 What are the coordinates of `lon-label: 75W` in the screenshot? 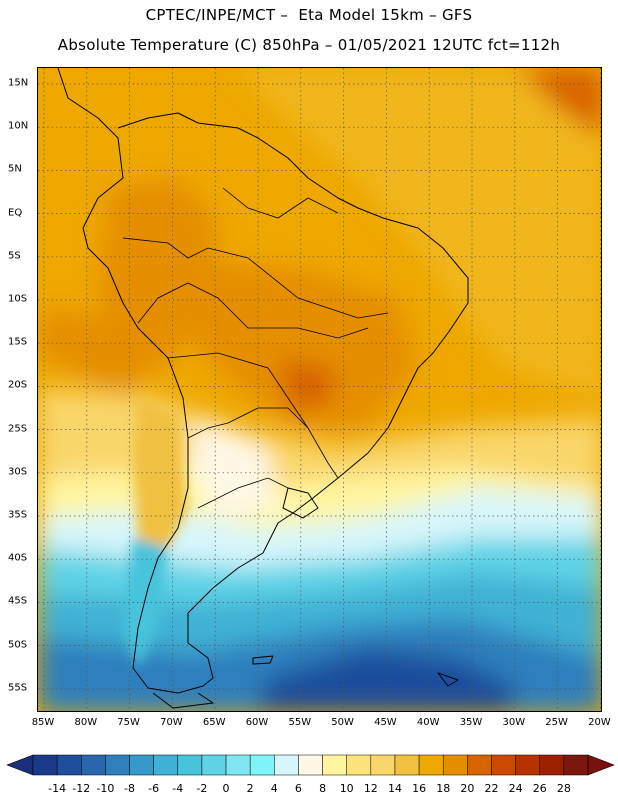 It's located at (128, 722).